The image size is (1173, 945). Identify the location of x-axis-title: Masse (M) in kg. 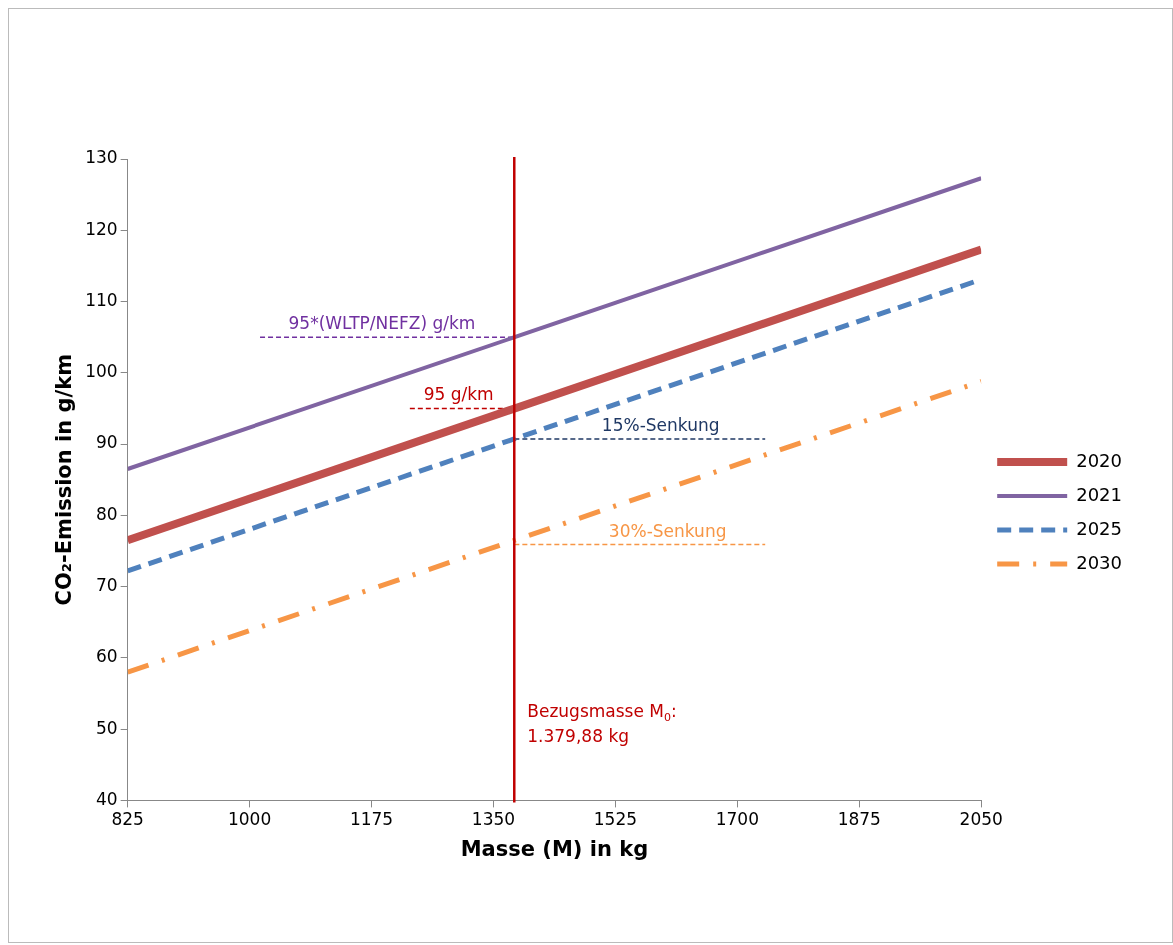
(554, 848).